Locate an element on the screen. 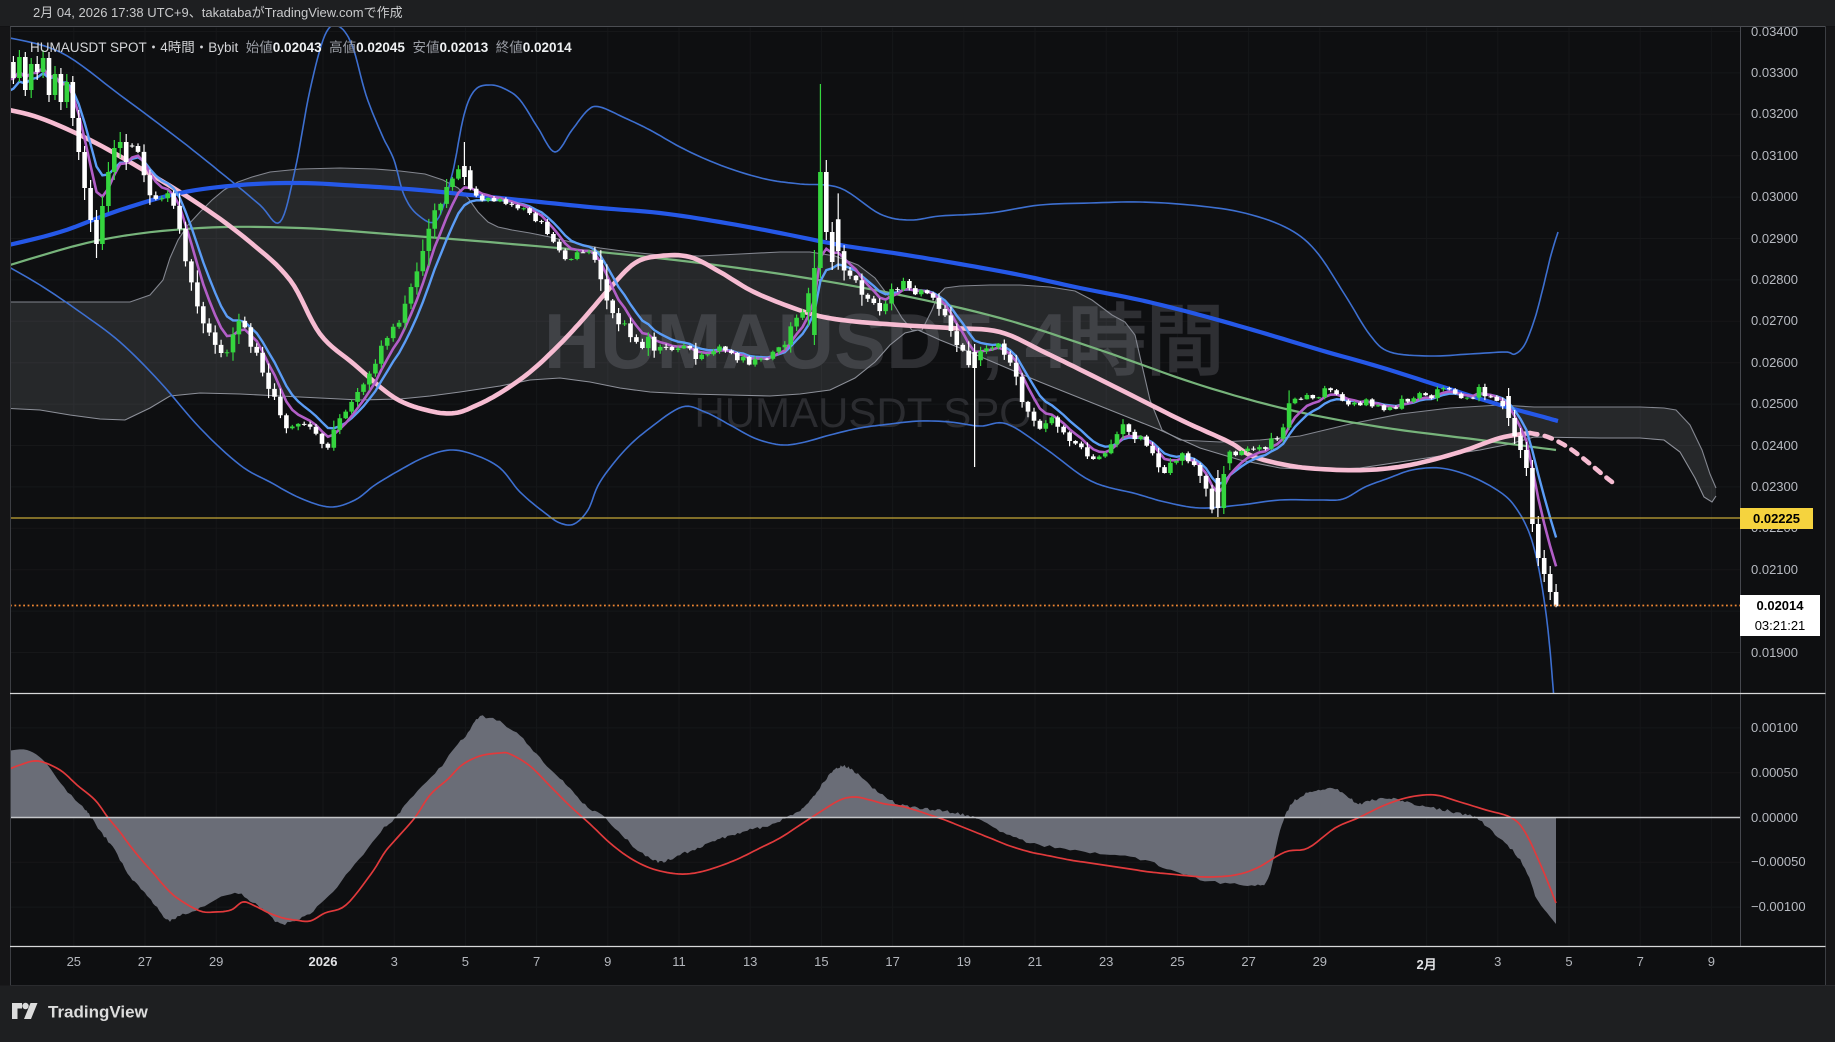 Image resolution: width=1835 pixels, height=1042 pixels. svg-text: HUMAUSDT SPOT is located at coordinates (875, 412).